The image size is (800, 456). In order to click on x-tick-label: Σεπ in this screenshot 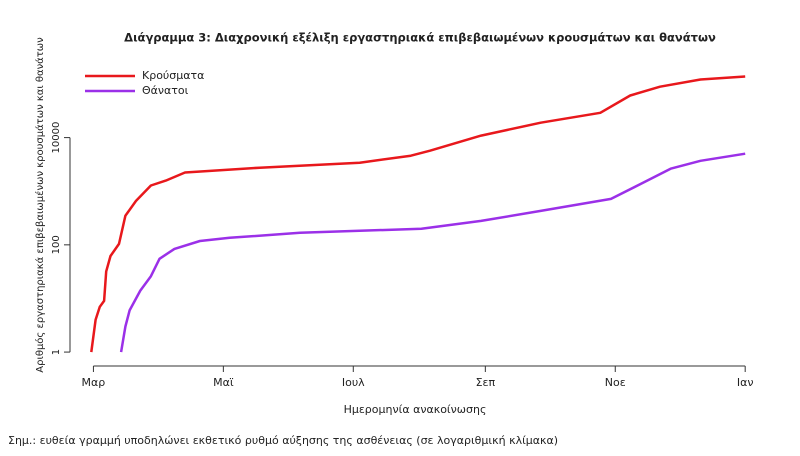, I will do `click(486, 382)`.